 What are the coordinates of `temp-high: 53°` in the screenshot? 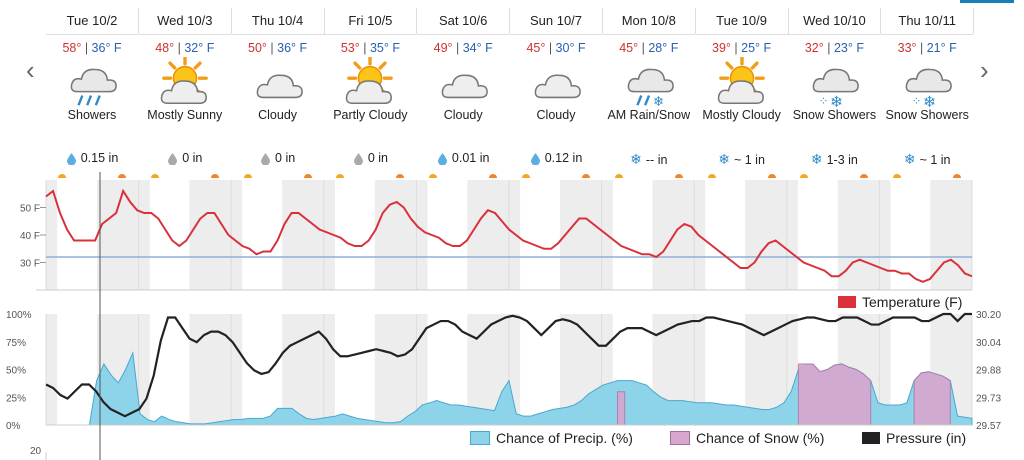 It's located at (350, 48).